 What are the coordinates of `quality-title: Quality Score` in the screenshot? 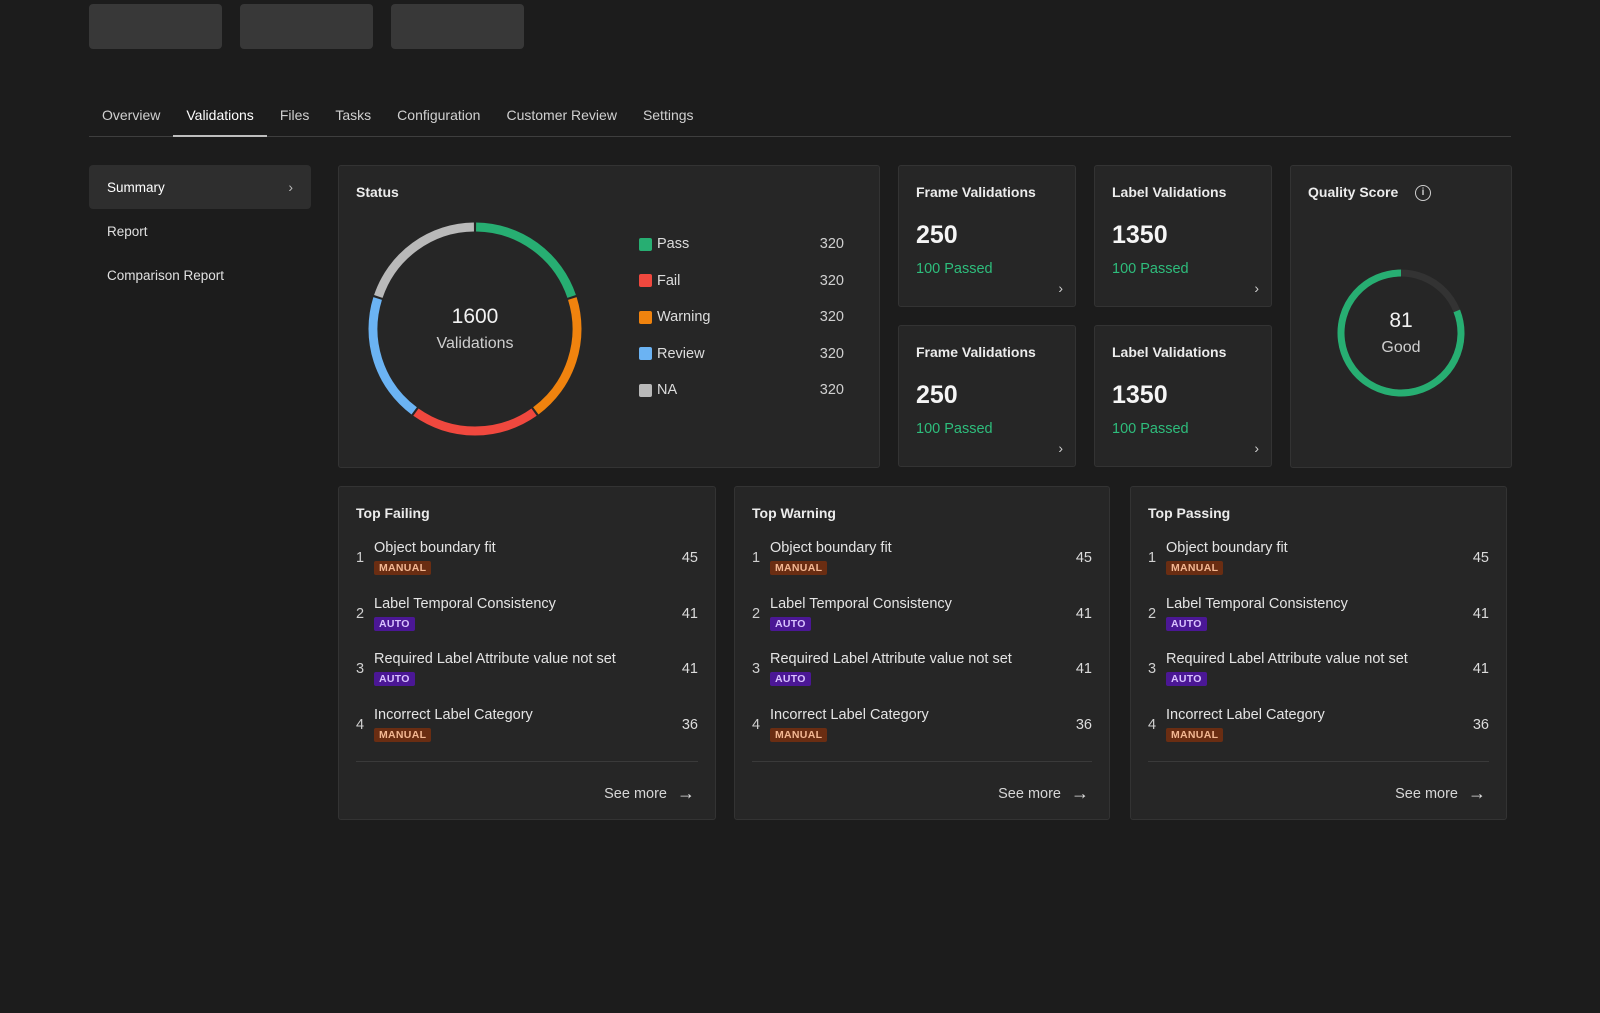 It's located at (1353, 192).